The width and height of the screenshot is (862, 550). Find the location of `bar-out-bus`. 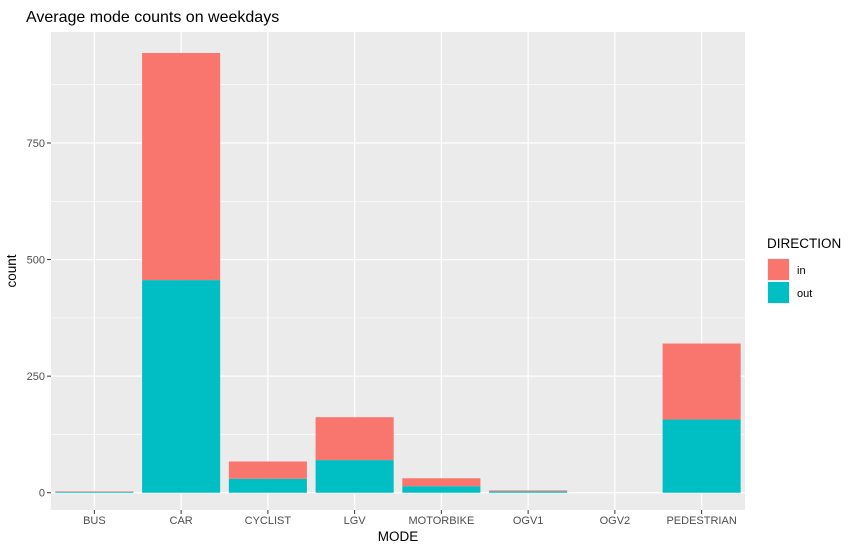

bar-out-bus is located at coordinates (94, 492).